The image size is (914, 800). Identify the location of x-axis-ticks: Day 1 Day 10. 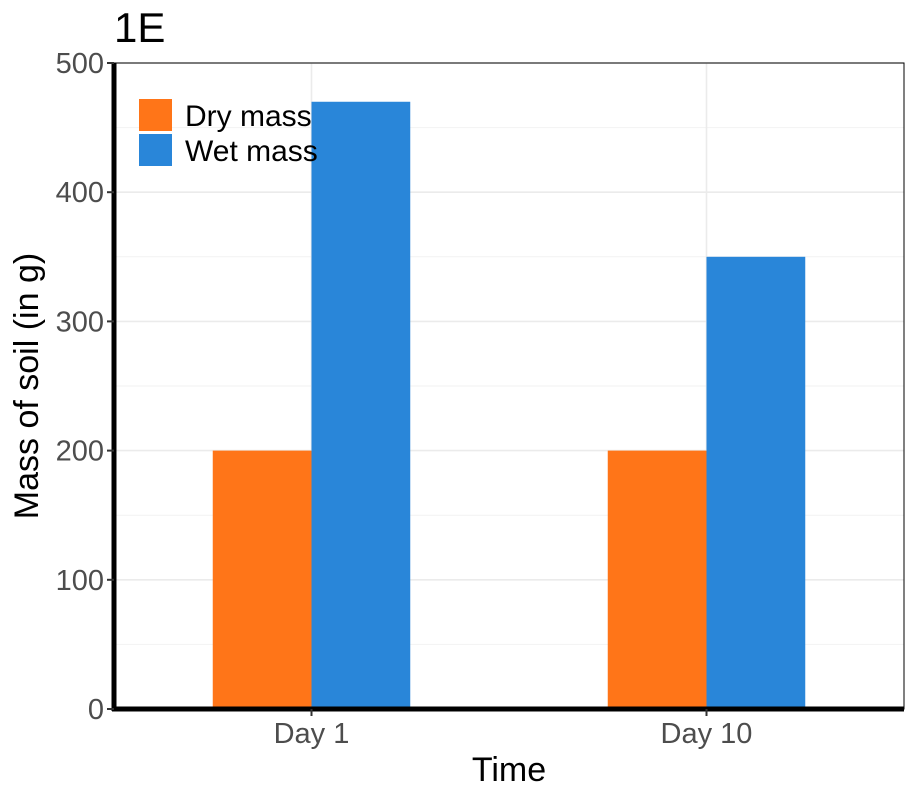
(513, 729).